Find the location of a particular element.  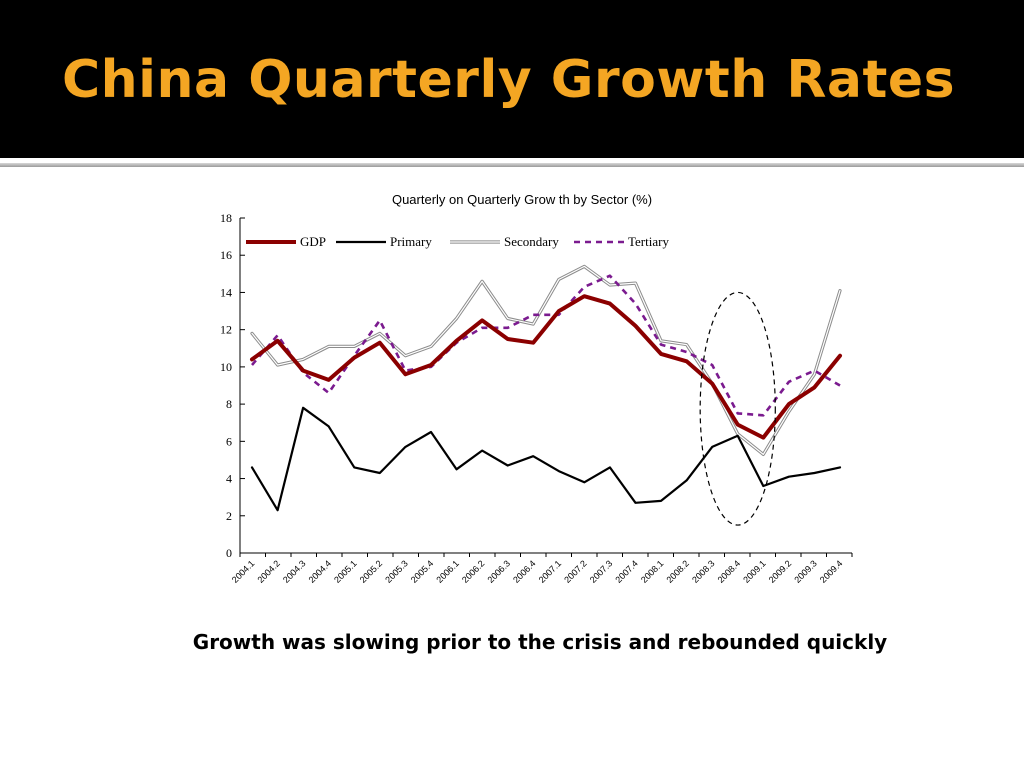

series-line-secondary is located at coordinates (546, 360).